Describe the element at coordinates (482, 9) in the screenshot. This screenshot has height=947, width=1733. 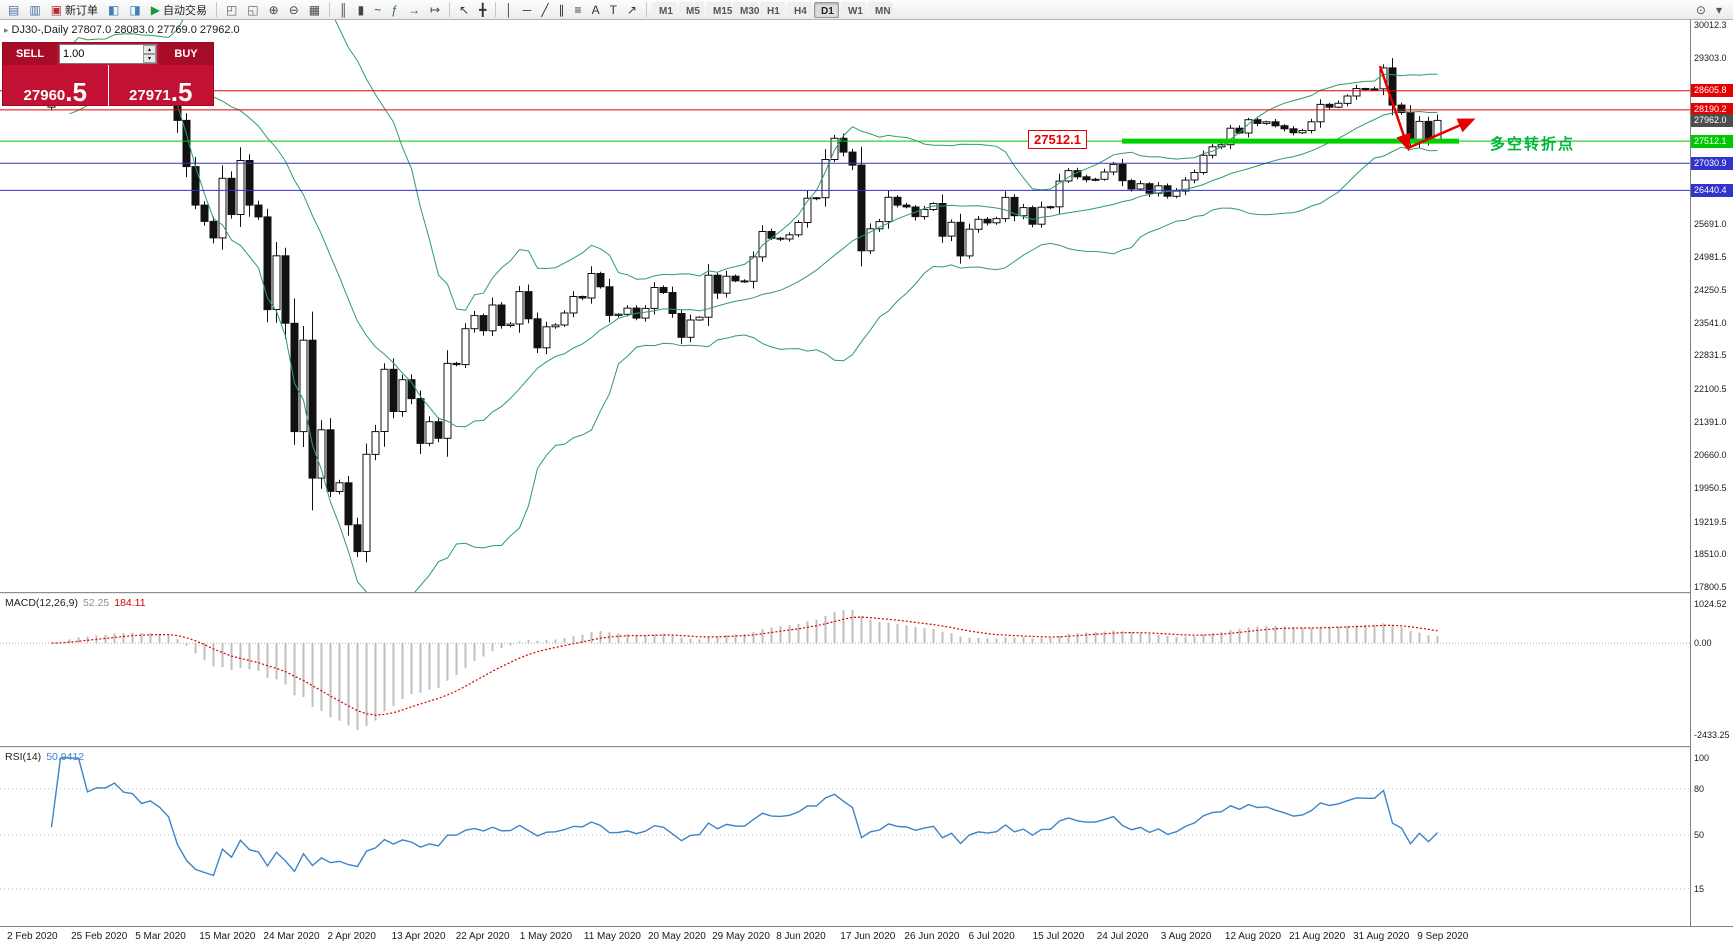
I see `crosshair-icon: ╋` at that location.